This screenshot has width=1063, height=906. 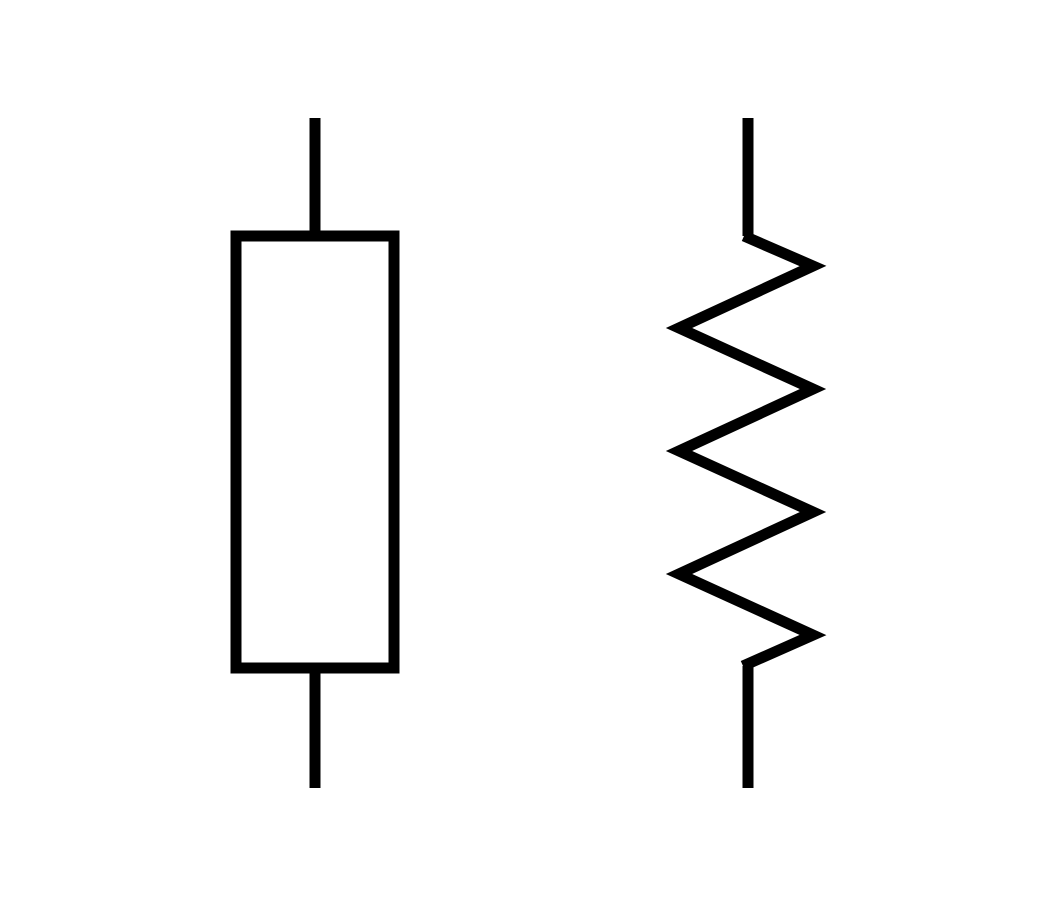 What do you see at coordinates (315, 453) in the screenshot?
I see `resistor-iec-symbol` at bounding box center [315, 453].